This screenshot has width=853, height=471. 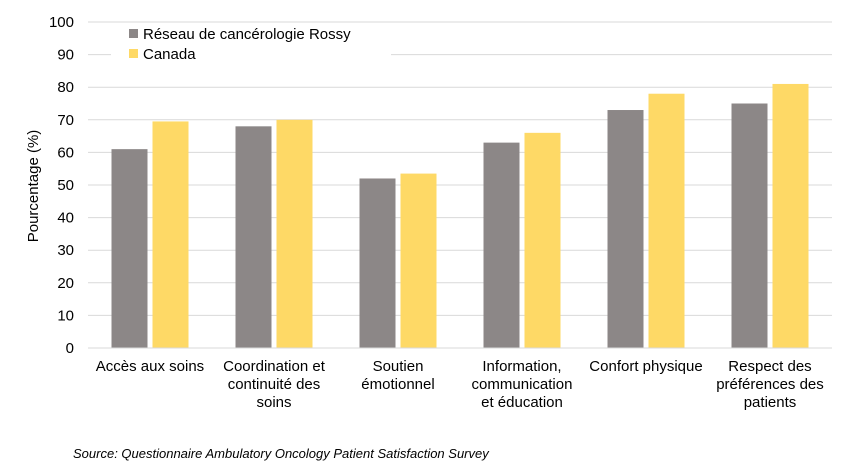 What do you see at coordinates (61, 22) in the screenshot?
I see `y-tick-label: 100` at bounding box center [61, 22].